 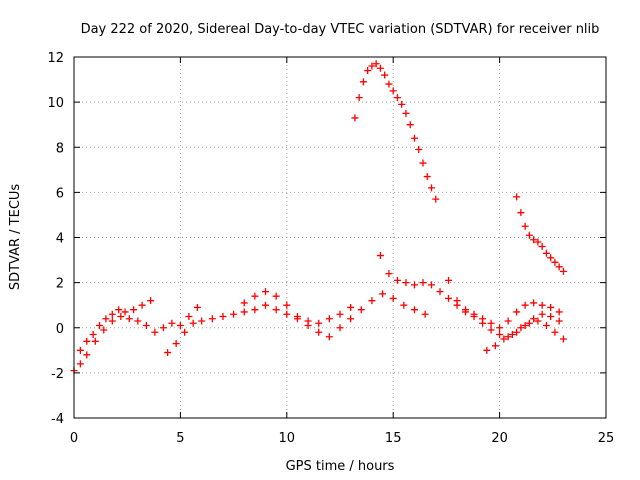 I want to click on x-tick-labels: 0 5 10 15 20 25, so click(x=342, y=438).